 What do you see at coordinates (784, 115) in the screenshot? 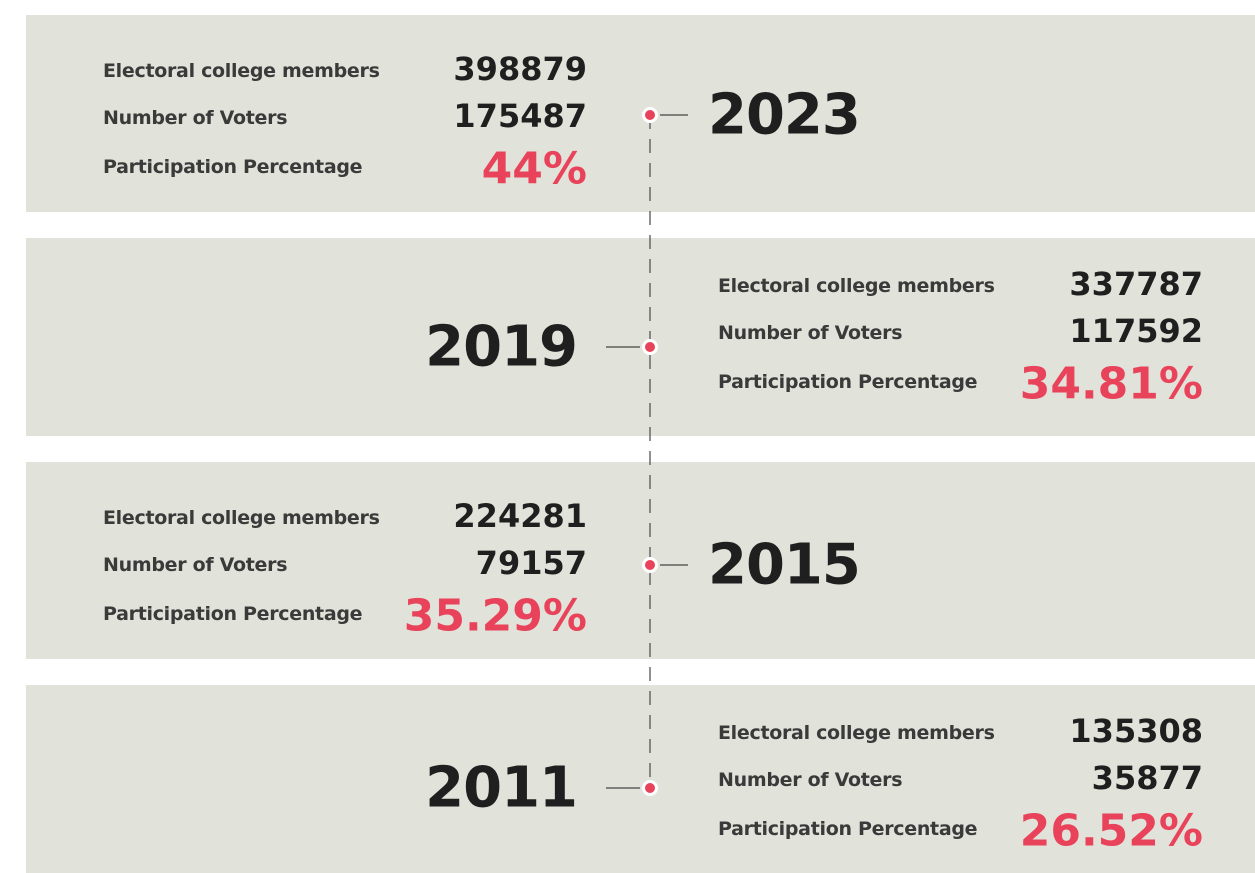
I see `year-label: 2023` at bounding box center [784, 115].